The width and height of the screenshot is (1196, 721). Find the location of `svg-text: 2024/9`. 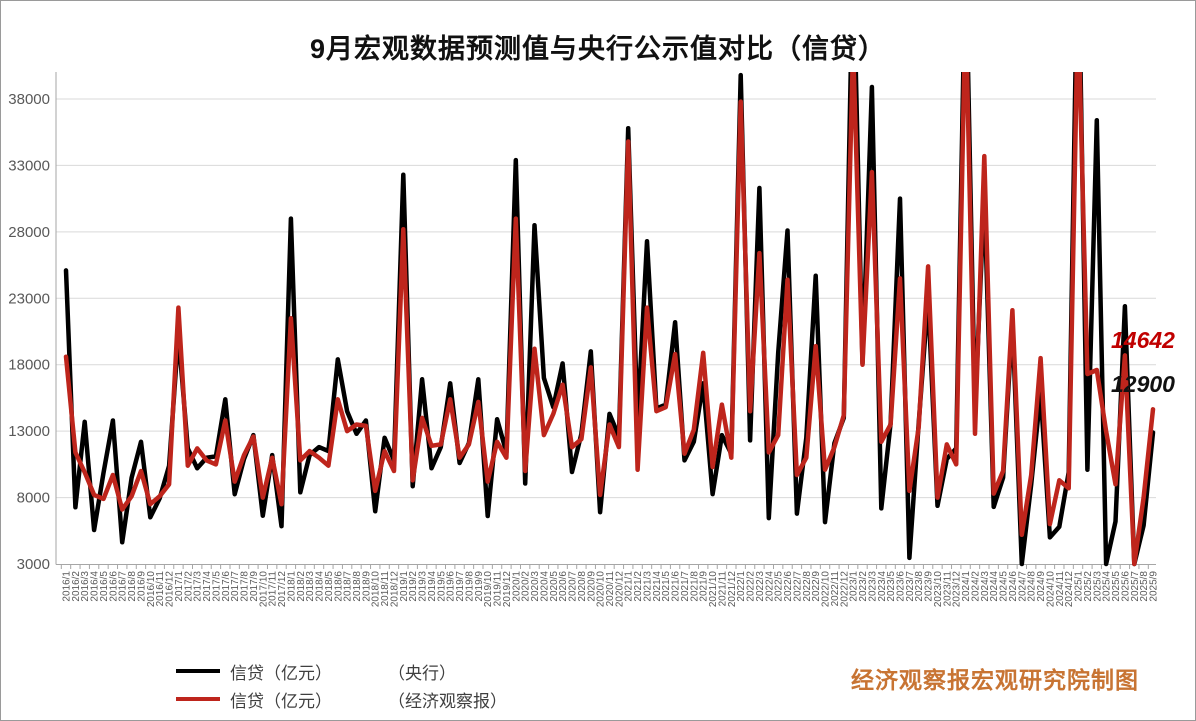

svg-text: 2024/9 is located at coordinates (1041, 586).